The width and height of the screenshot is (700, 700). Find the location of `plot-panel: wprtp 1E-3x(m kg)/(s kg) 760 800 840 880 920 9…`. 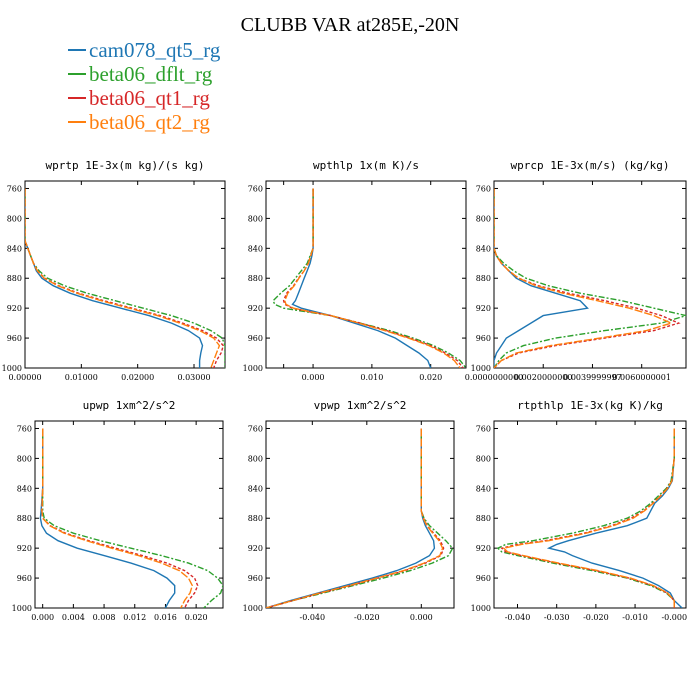

plot-panel: wprtp 1E-3x(m kg)/(s kg) 760 800 840 880 920 9… is located at coordinates (114, 270).